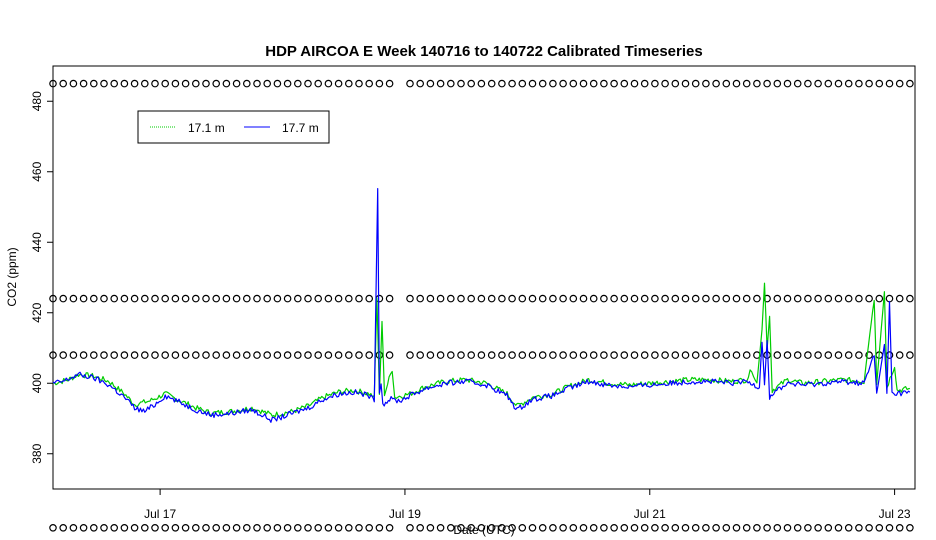 The image size is (936, 540). What do you see at coordinates (37, 312) in the screenshot?
I see `y-tick-label: 420` at bounding box center [37, 312].